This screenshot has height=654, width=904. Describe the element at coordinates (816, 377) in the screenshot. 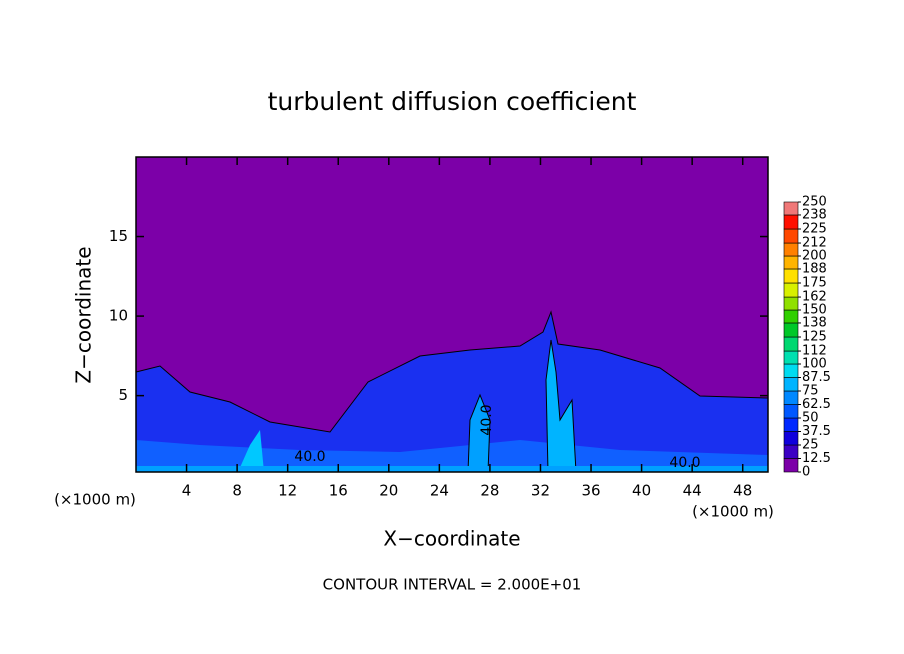

I see `colorbar-label: 87.5` at that location.